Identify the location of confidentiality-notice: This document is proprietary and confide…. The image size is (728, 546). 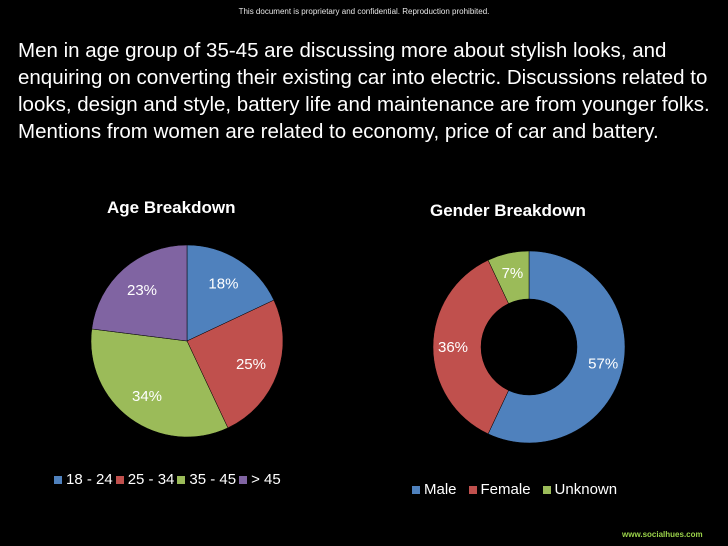
(364, 11).